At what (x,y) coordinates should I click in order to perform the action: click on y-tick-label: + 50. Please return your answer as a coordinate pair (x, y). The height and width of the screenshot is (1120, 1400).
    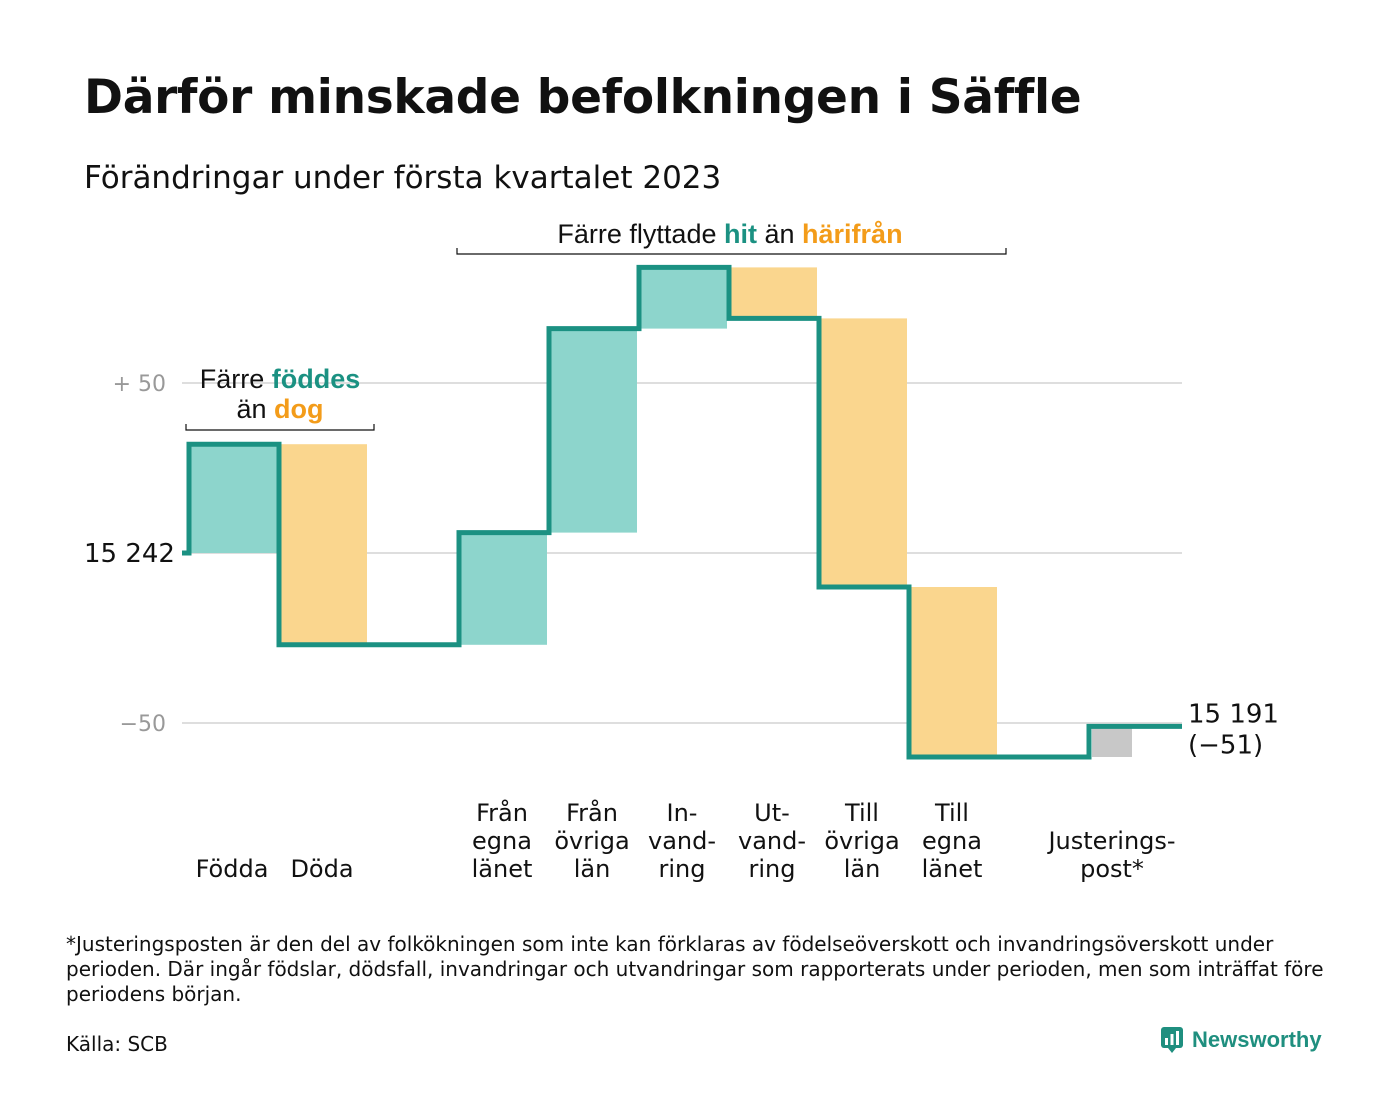
    Looking at the image, I should click on (139, 384).